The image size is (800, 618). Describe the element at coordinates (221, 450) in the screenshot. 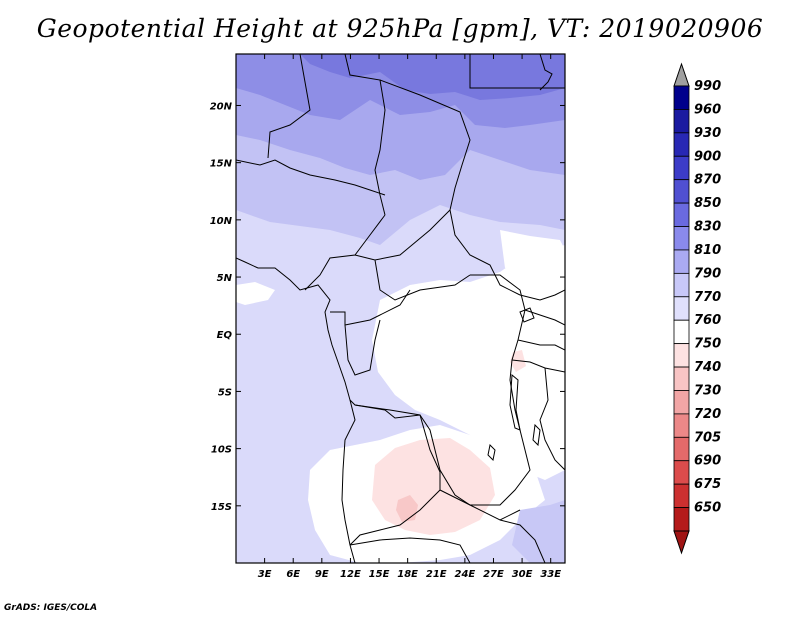

I see `lat-tick-label: 10S` at that location.